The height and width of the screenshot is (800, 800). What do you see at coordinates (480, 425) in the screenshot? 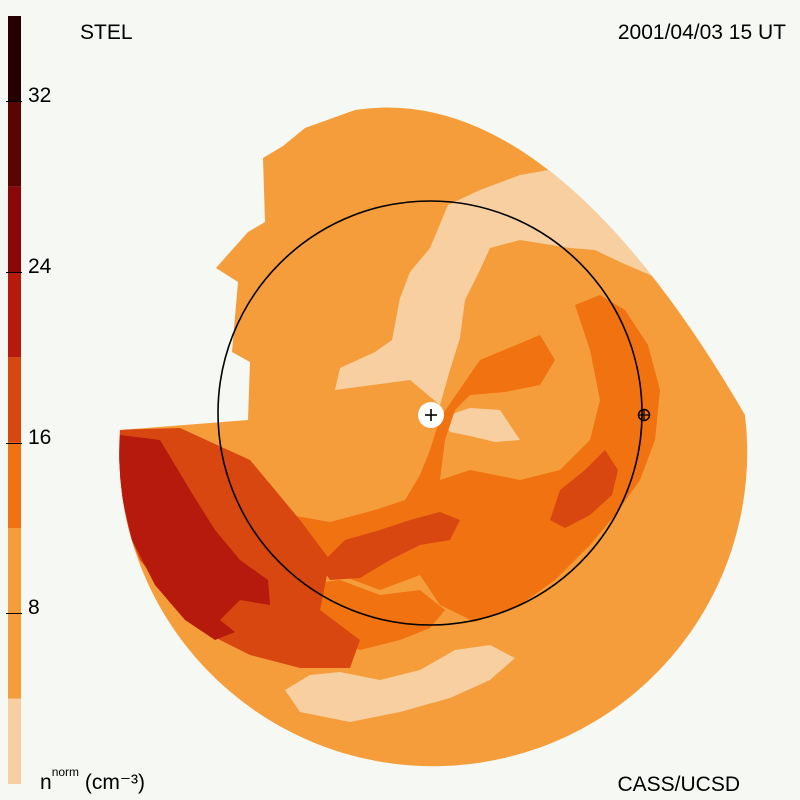
I see `region-pale-center` at bounding box center [480, 425].